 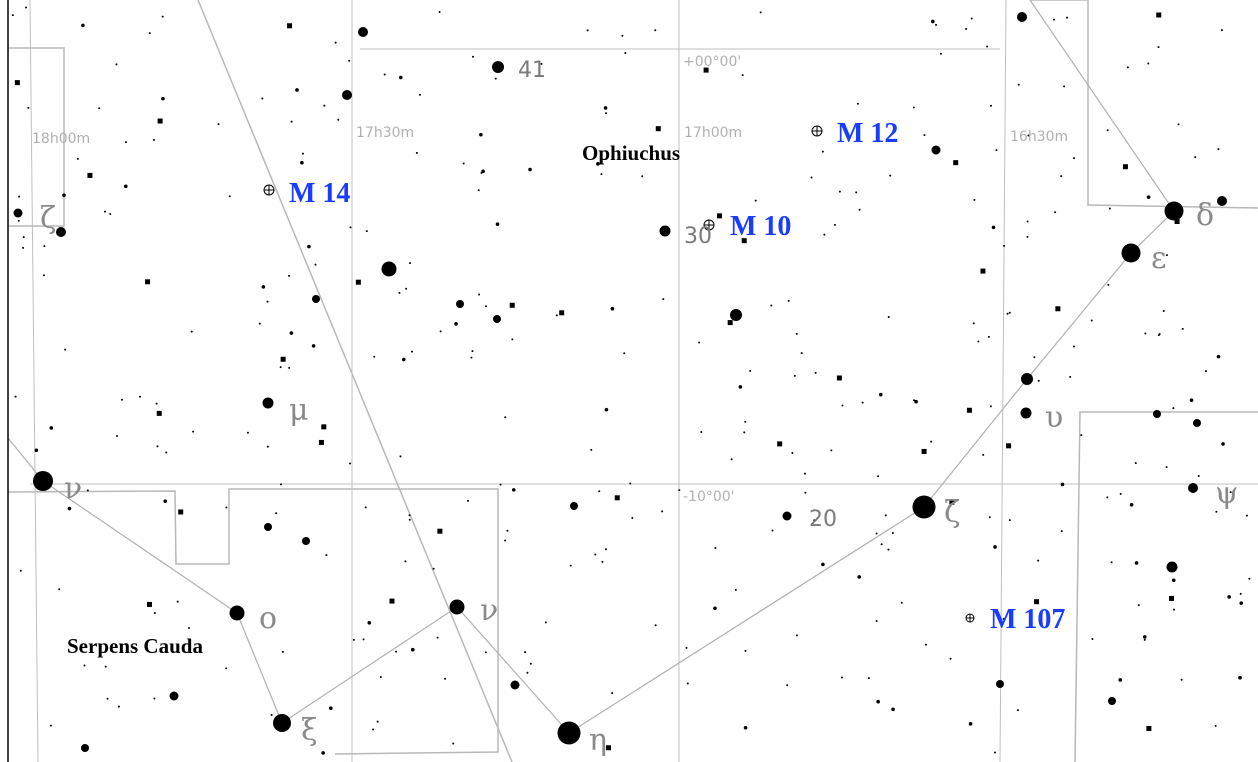 What do you see at coordinates (952, 512) in the screenshot?
I see `star-label-zeta-oph: ζ` at bounding box center [952, 512].